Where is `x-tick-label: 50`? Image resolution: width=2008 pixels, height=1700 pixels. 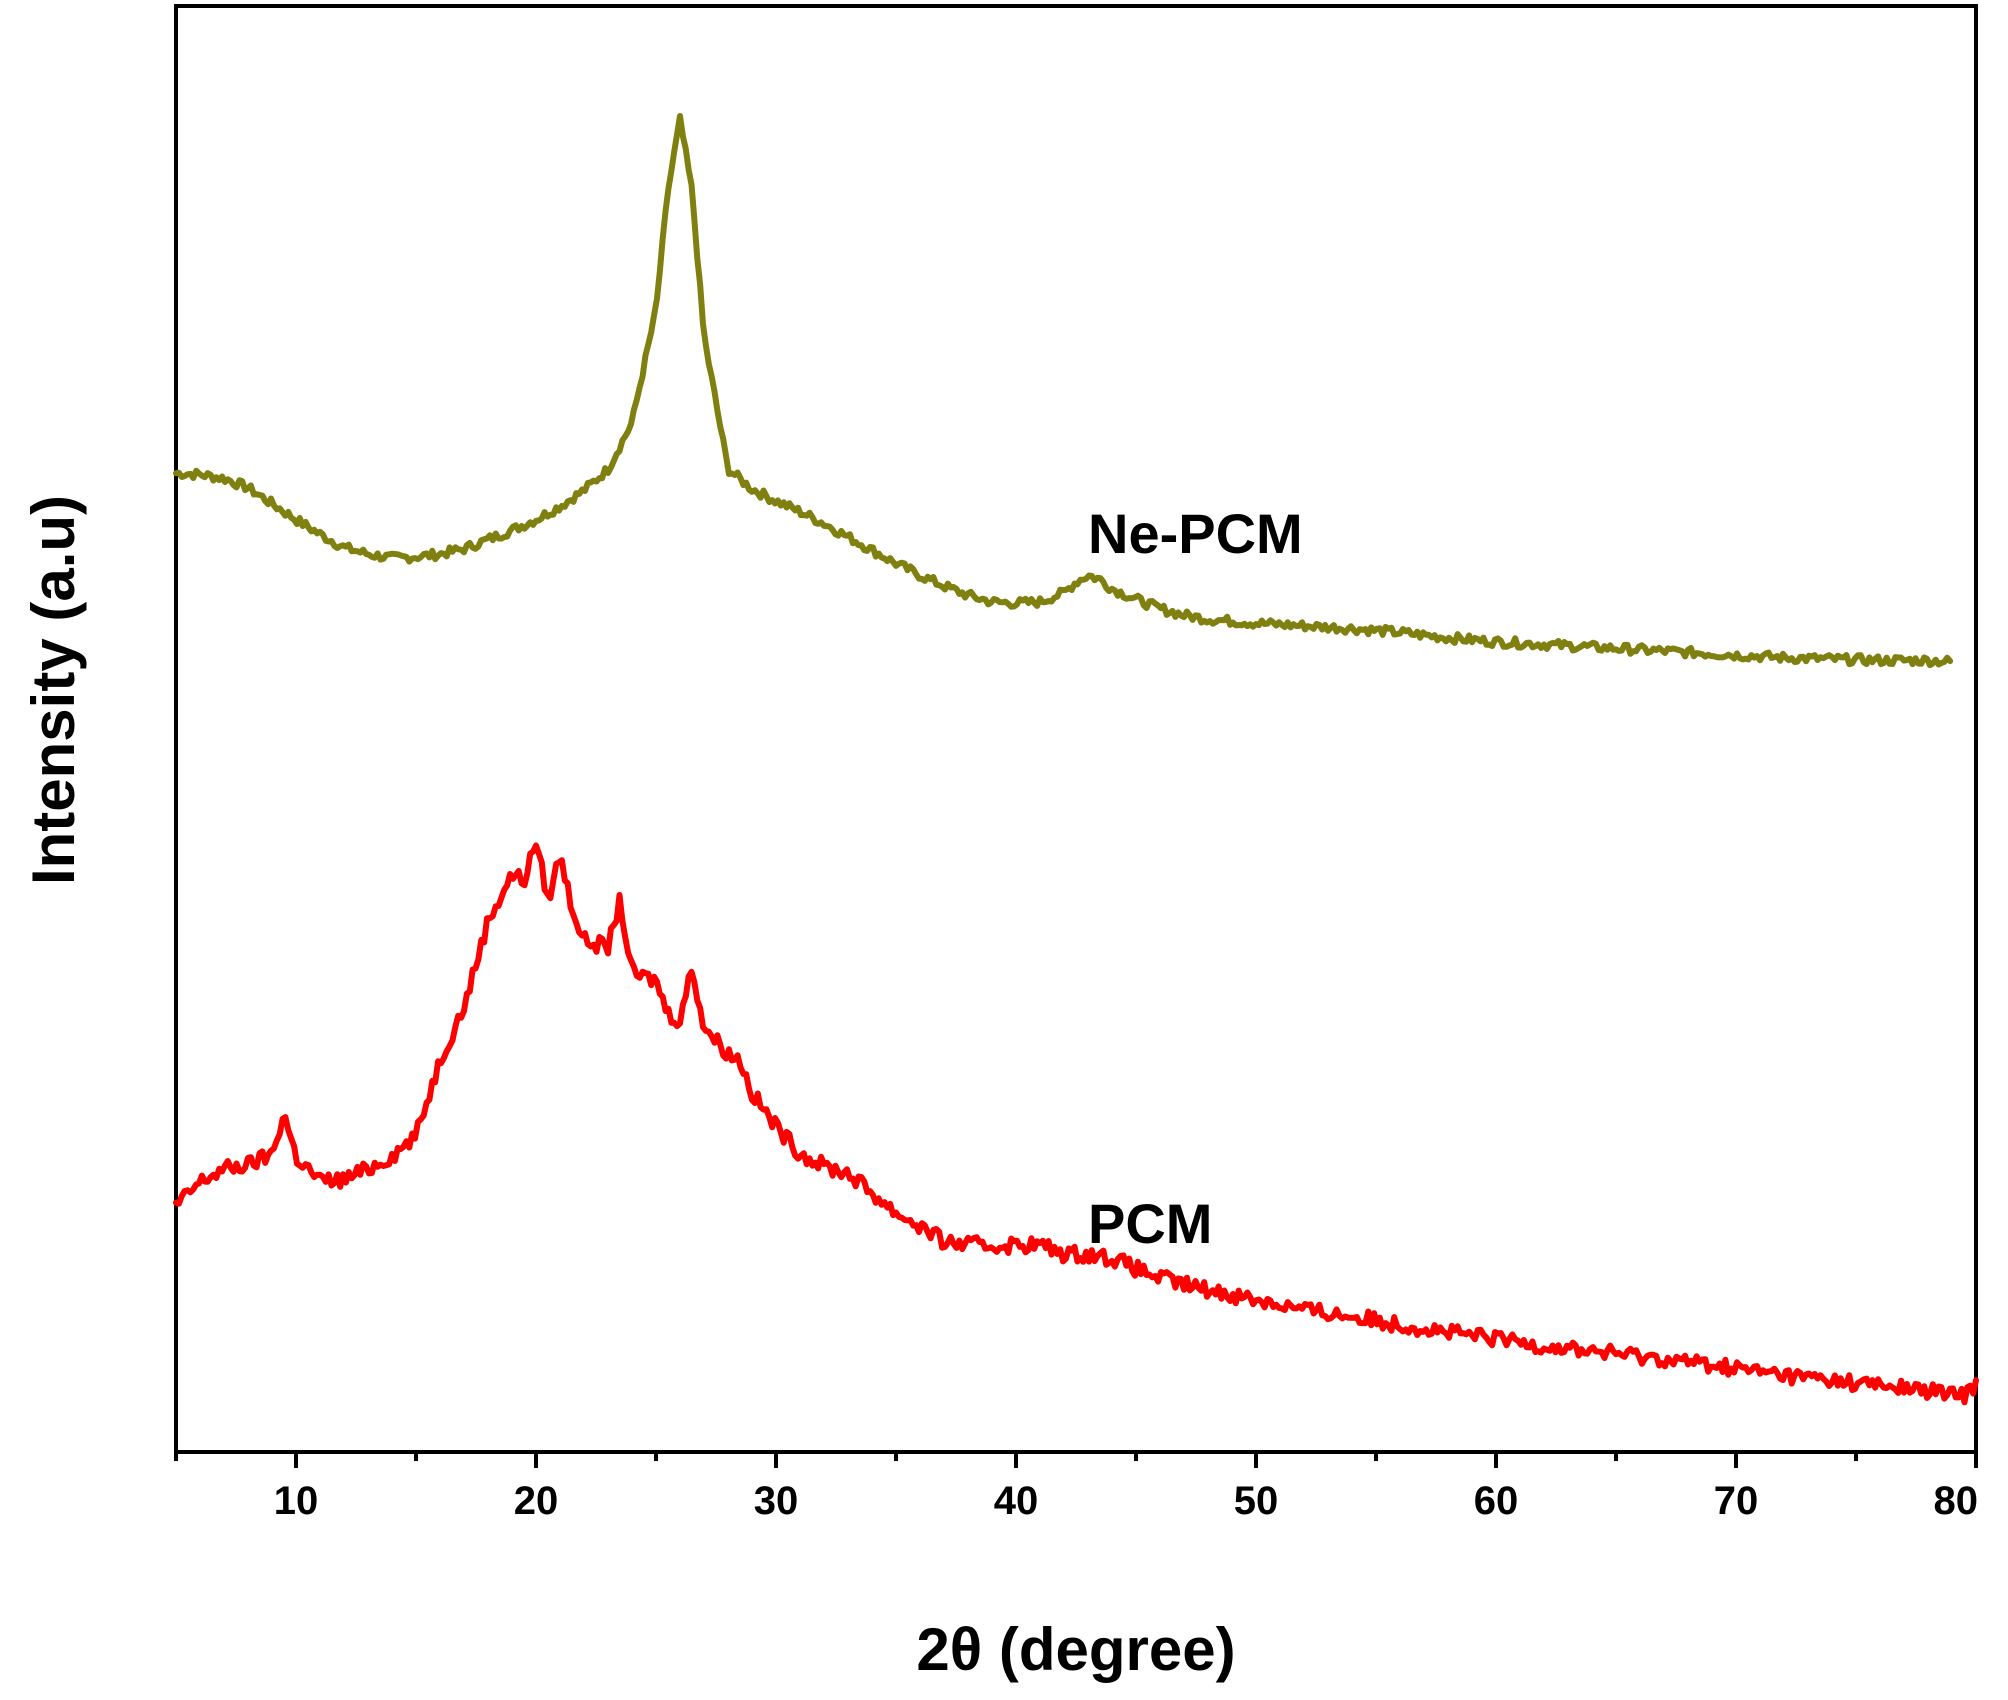
x-tick-label: 50 is located at coordinates (1256, 1501).